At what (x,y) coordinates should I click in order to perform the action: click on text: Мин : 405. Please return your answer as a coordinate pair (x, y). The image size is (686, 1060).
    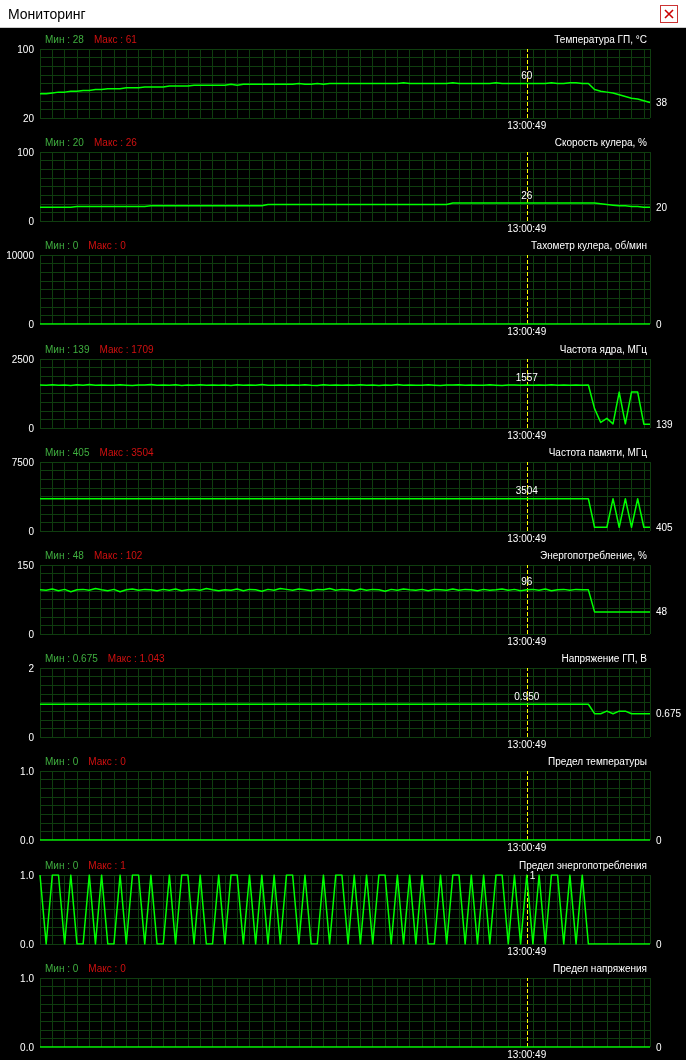
    Looking at the image, I should click on (67, 452).